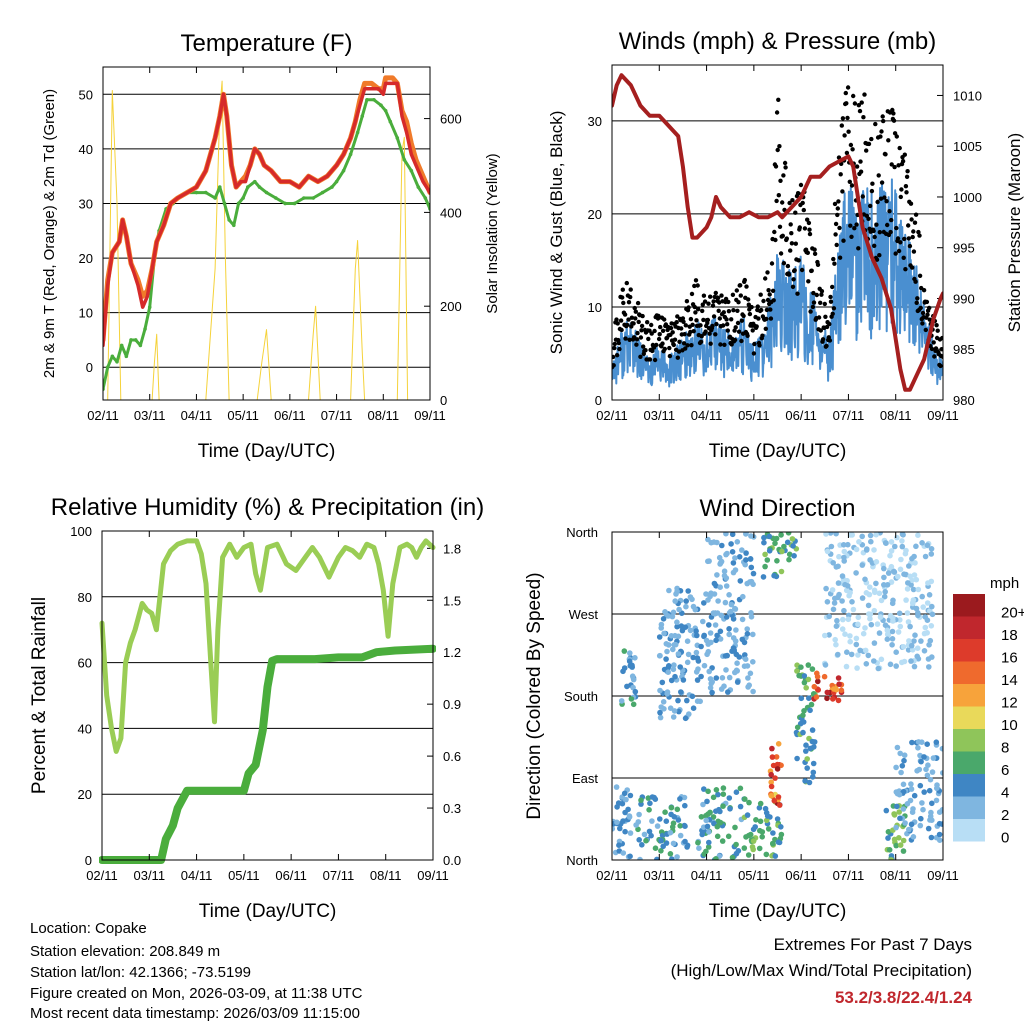 The image size is (1024, 1024). I want to click on x-tick-label: 02/11, so click(102, 875).